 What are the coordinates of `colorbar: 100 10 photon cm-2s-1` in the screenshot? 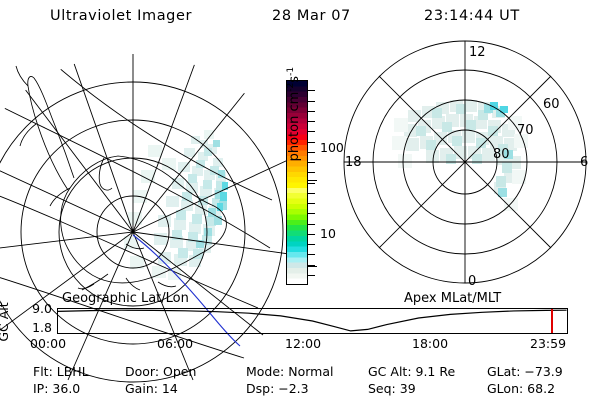 It's located at (305, 171).